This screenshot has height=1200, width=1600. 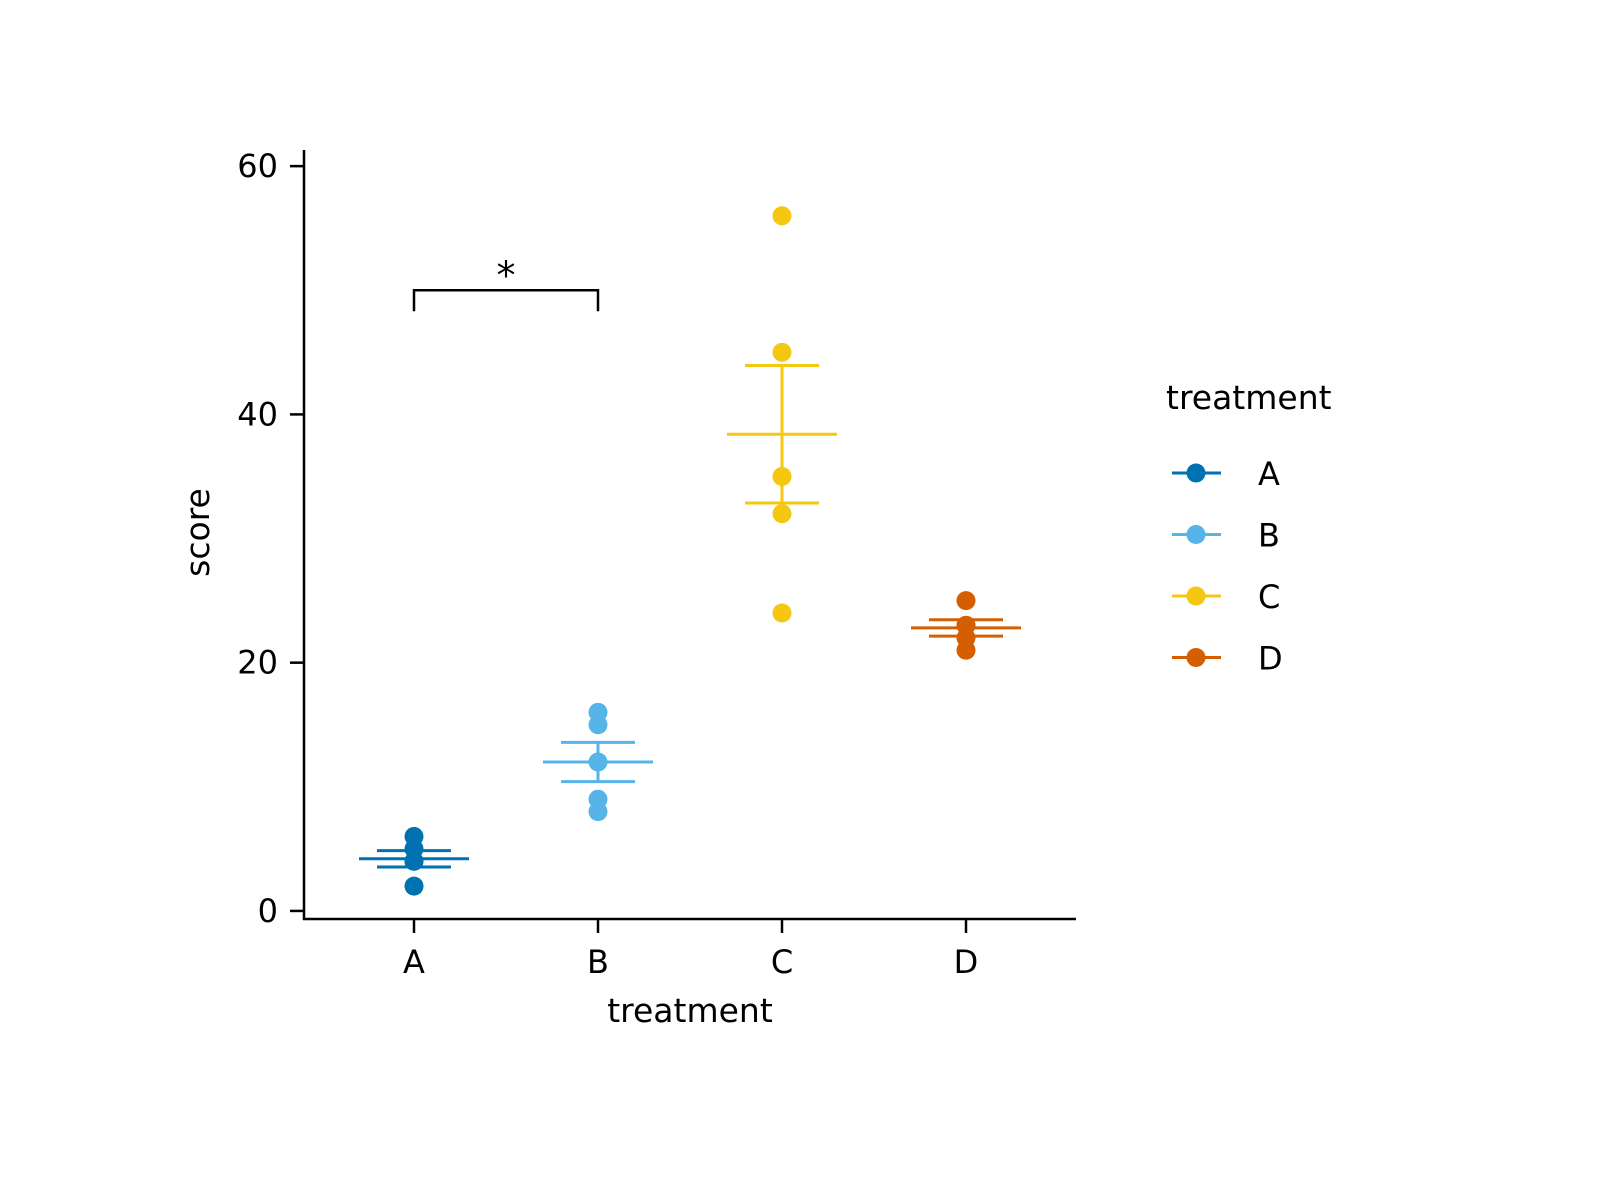 What do you see at coordinates (1226, 536) in the screenshot?
I see `legend-entry-B: B` at bounding box center [1226, 536].